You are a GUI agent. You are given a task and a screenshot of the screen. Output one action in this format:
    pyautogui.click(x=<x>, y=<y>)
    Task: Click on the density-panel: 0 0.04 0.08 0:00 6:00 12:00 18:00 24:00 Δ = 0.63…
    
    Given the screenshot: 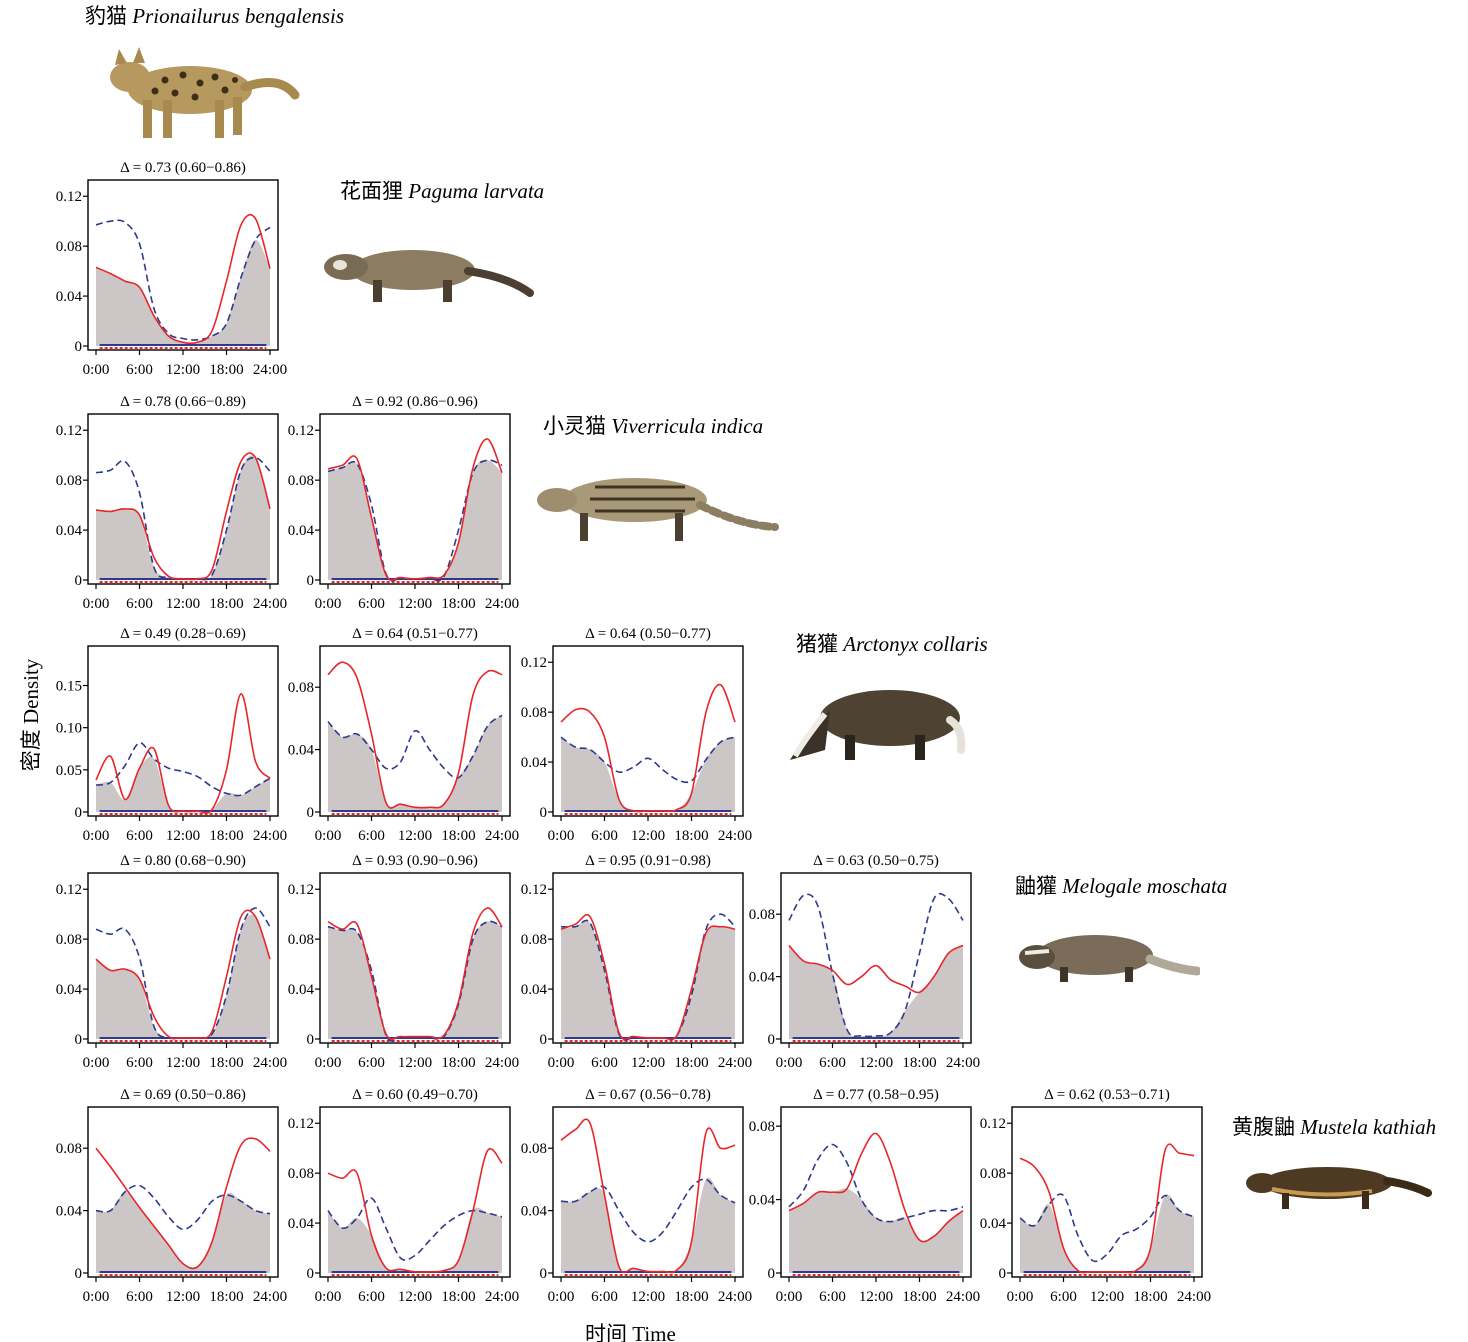 What is the action you would take?
    pyautogui.click(x=864, y=962)
    